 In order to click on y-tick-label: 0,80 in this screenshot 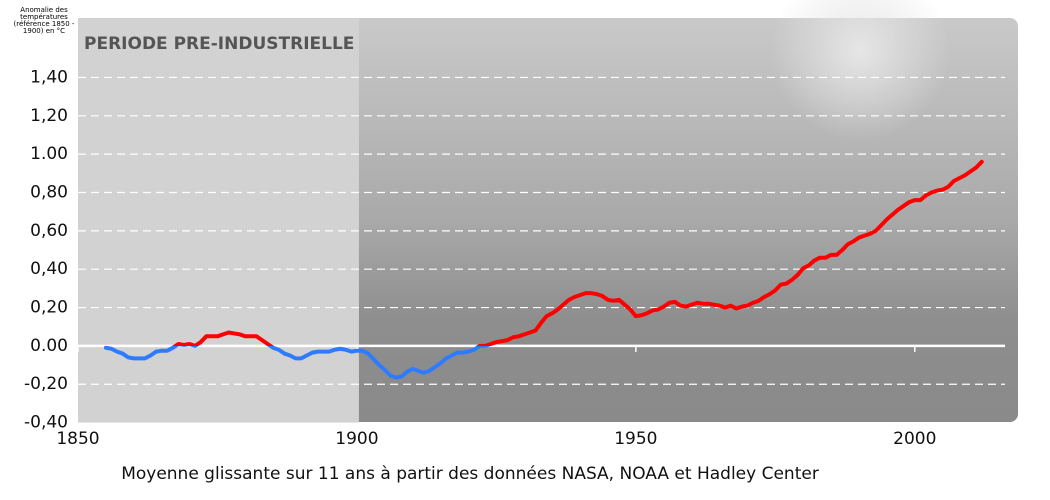, I will do `click(49, 192)`.